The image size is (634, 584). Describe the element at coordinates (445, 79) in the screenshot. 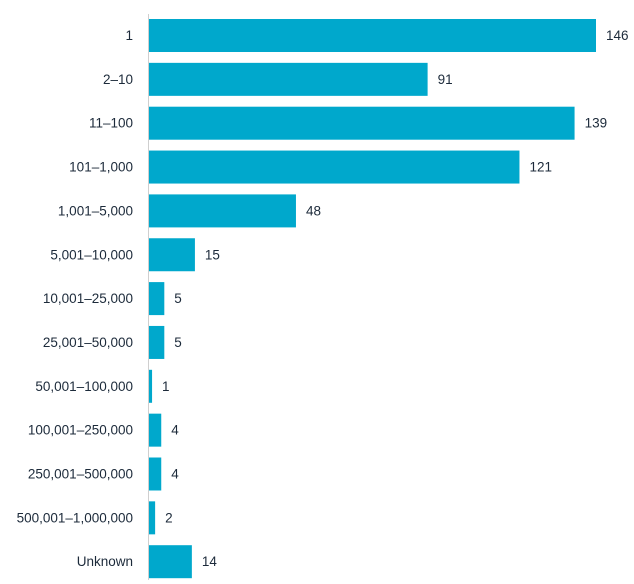

I see `value-label-1: 91` at that location.